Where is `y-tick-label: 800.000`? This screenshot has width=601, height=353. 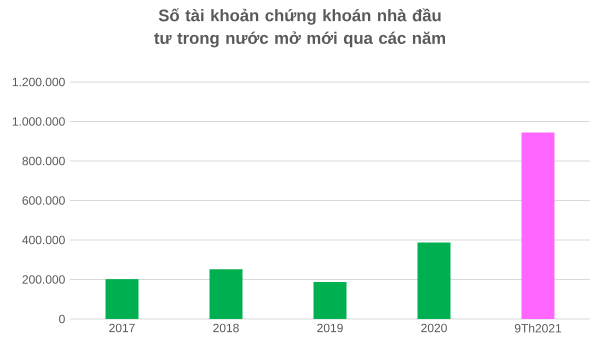
y-tick-label: 800.000 is located at coordinates (43, 161).